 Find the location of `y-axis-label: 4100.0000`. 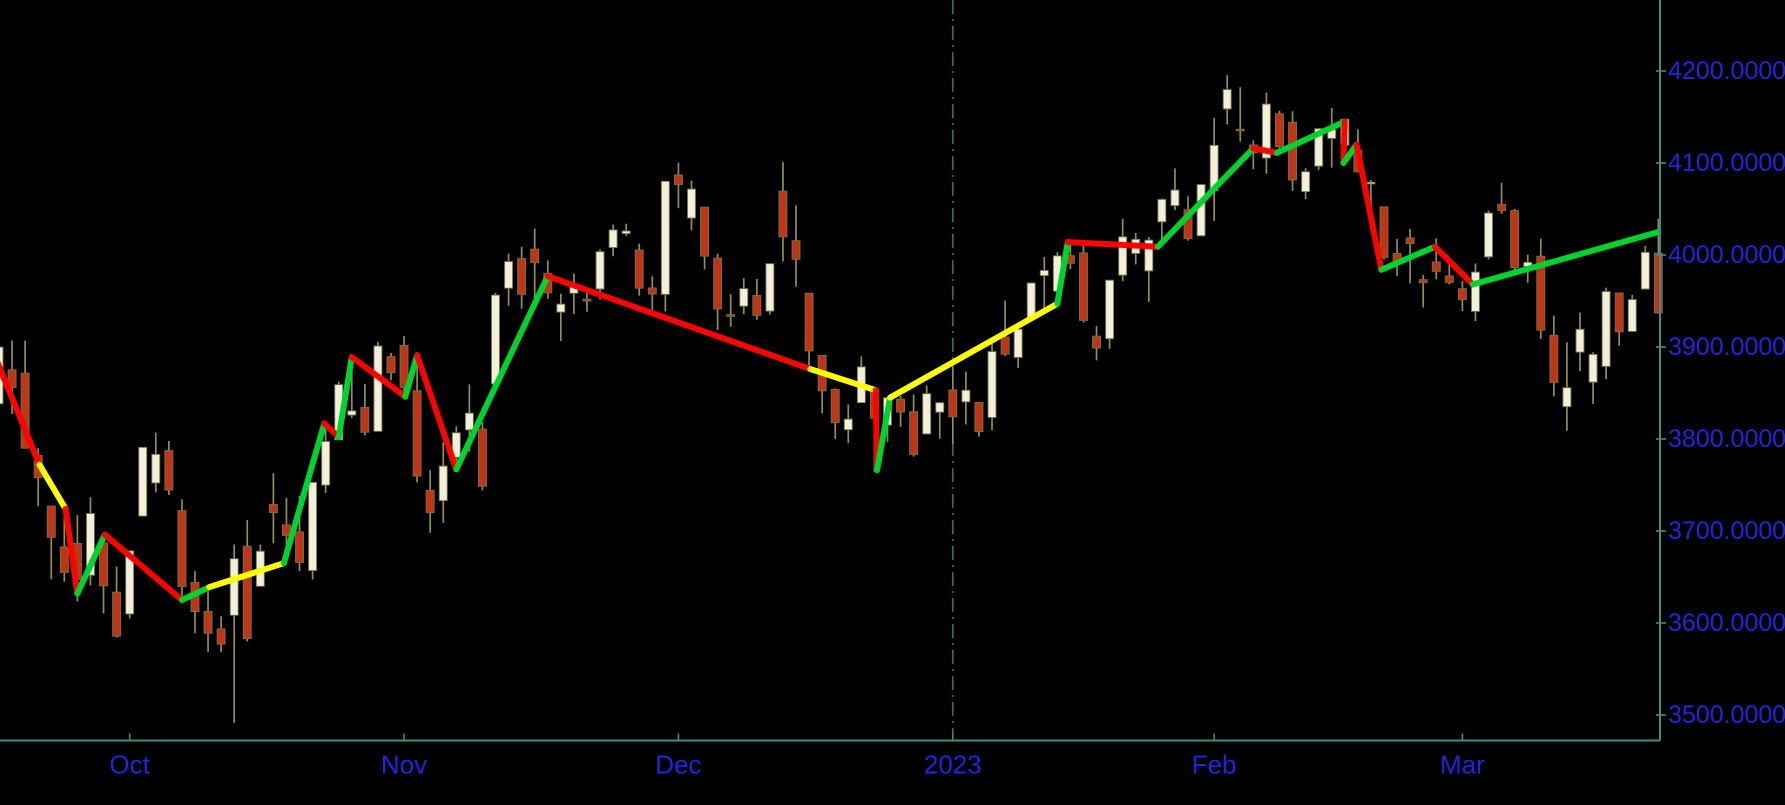

y-axis-label: 4100.0000 is located at coordinates (1726, 163).